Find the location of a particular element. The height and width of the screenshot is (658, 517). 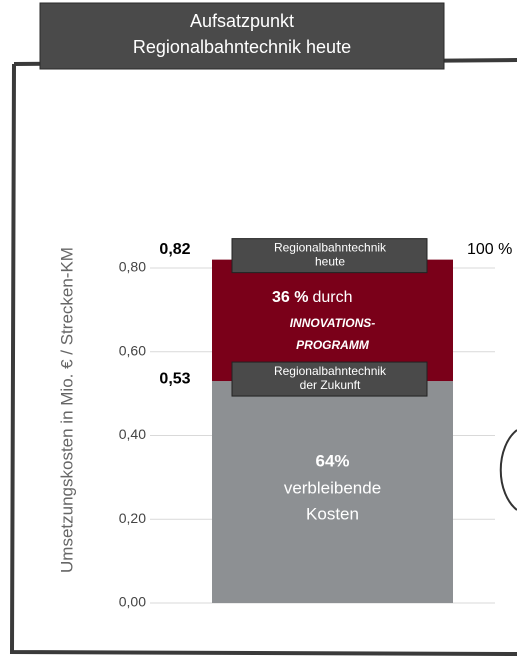

segment-label: 64% is located at coordinates (332, 460).